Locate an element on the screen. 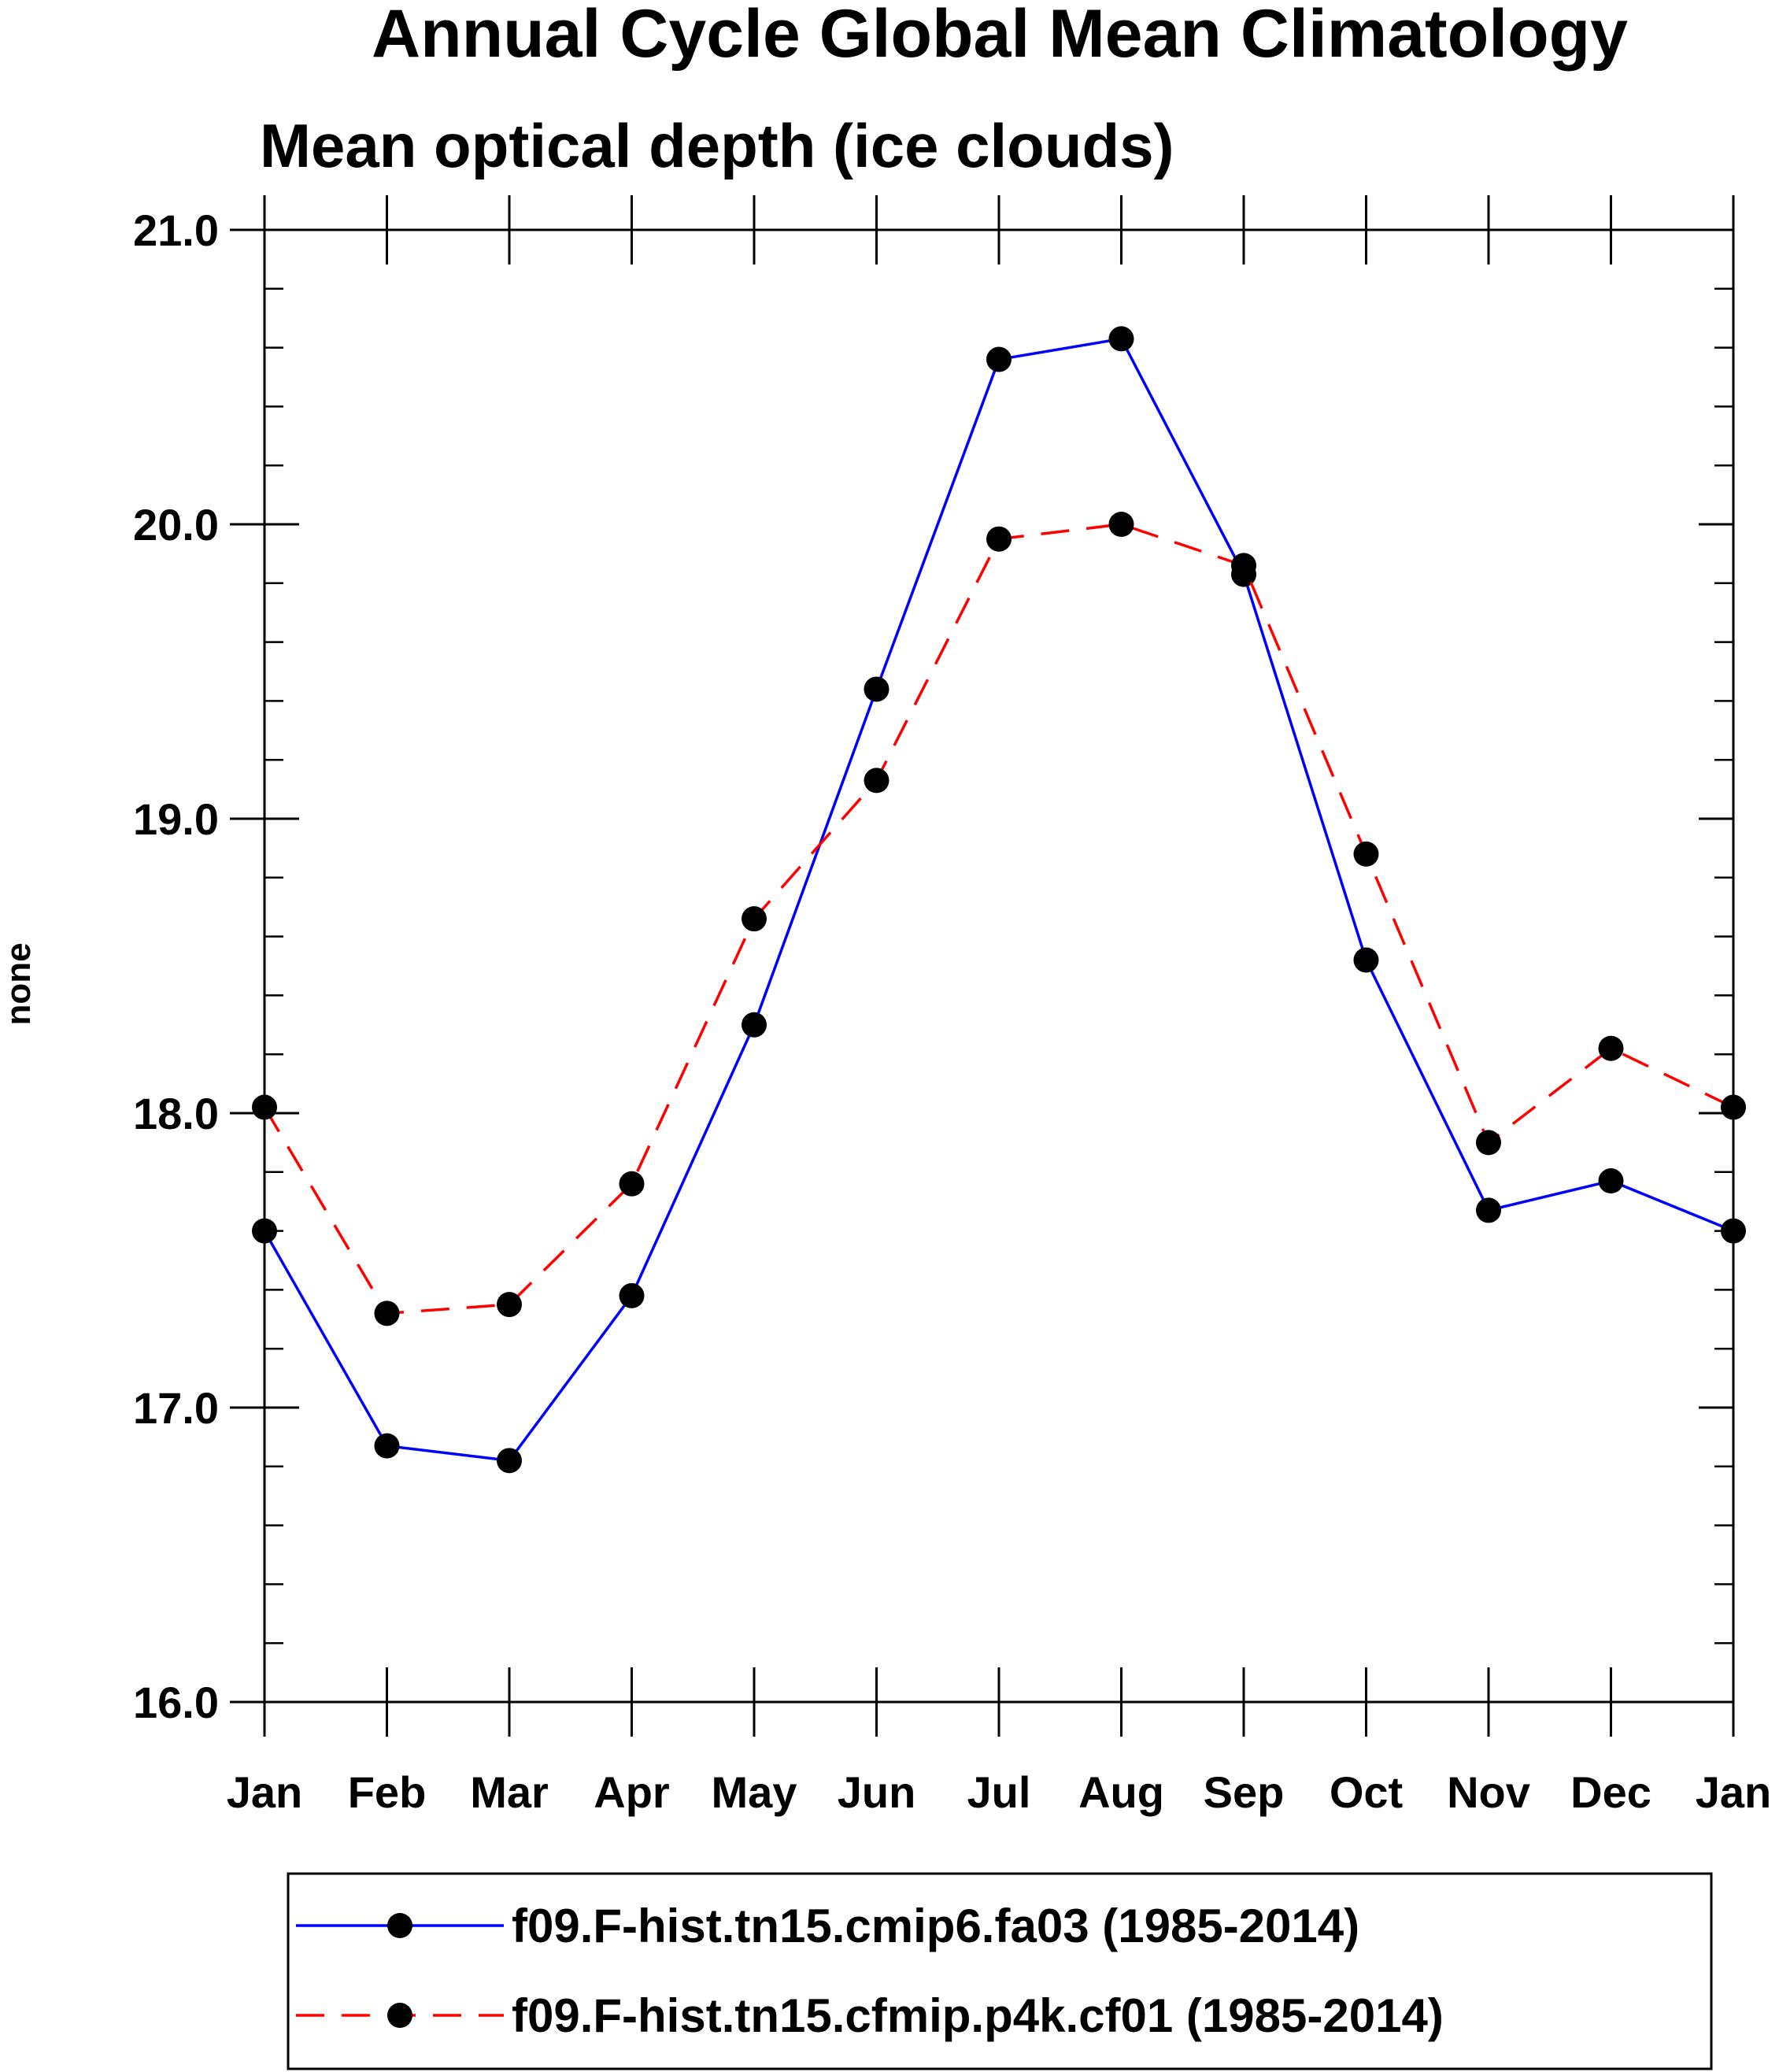 The height and width of the screenshot is (2072, 1779). legend-box is located at coordinates (1000, 1971).